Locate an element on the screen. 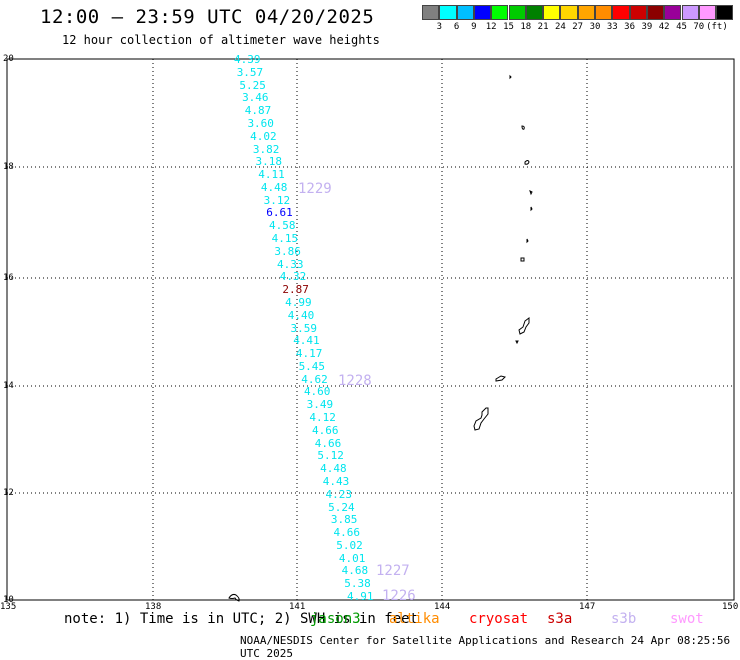 This screenshot has height=660, width=740. swh-value: 6.61 is located at coordinates (279, 213).